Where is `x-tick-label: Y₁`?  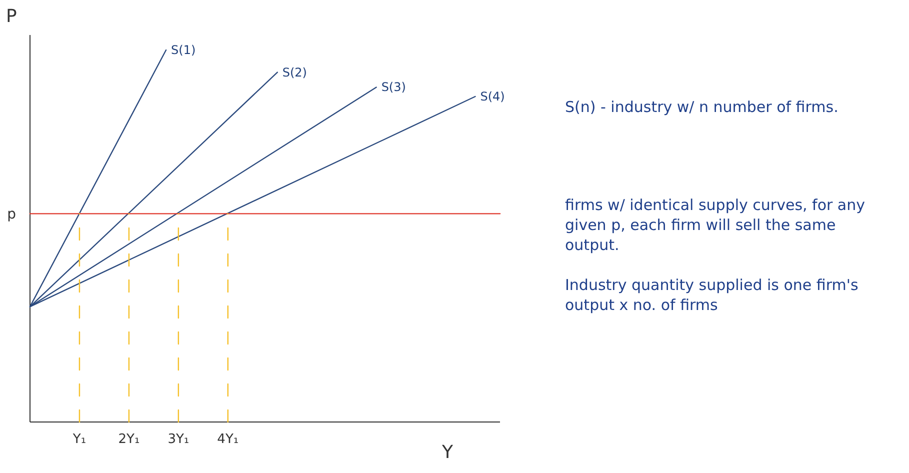
x-tick-label: Y₁ is located at coordinates (79, 440).